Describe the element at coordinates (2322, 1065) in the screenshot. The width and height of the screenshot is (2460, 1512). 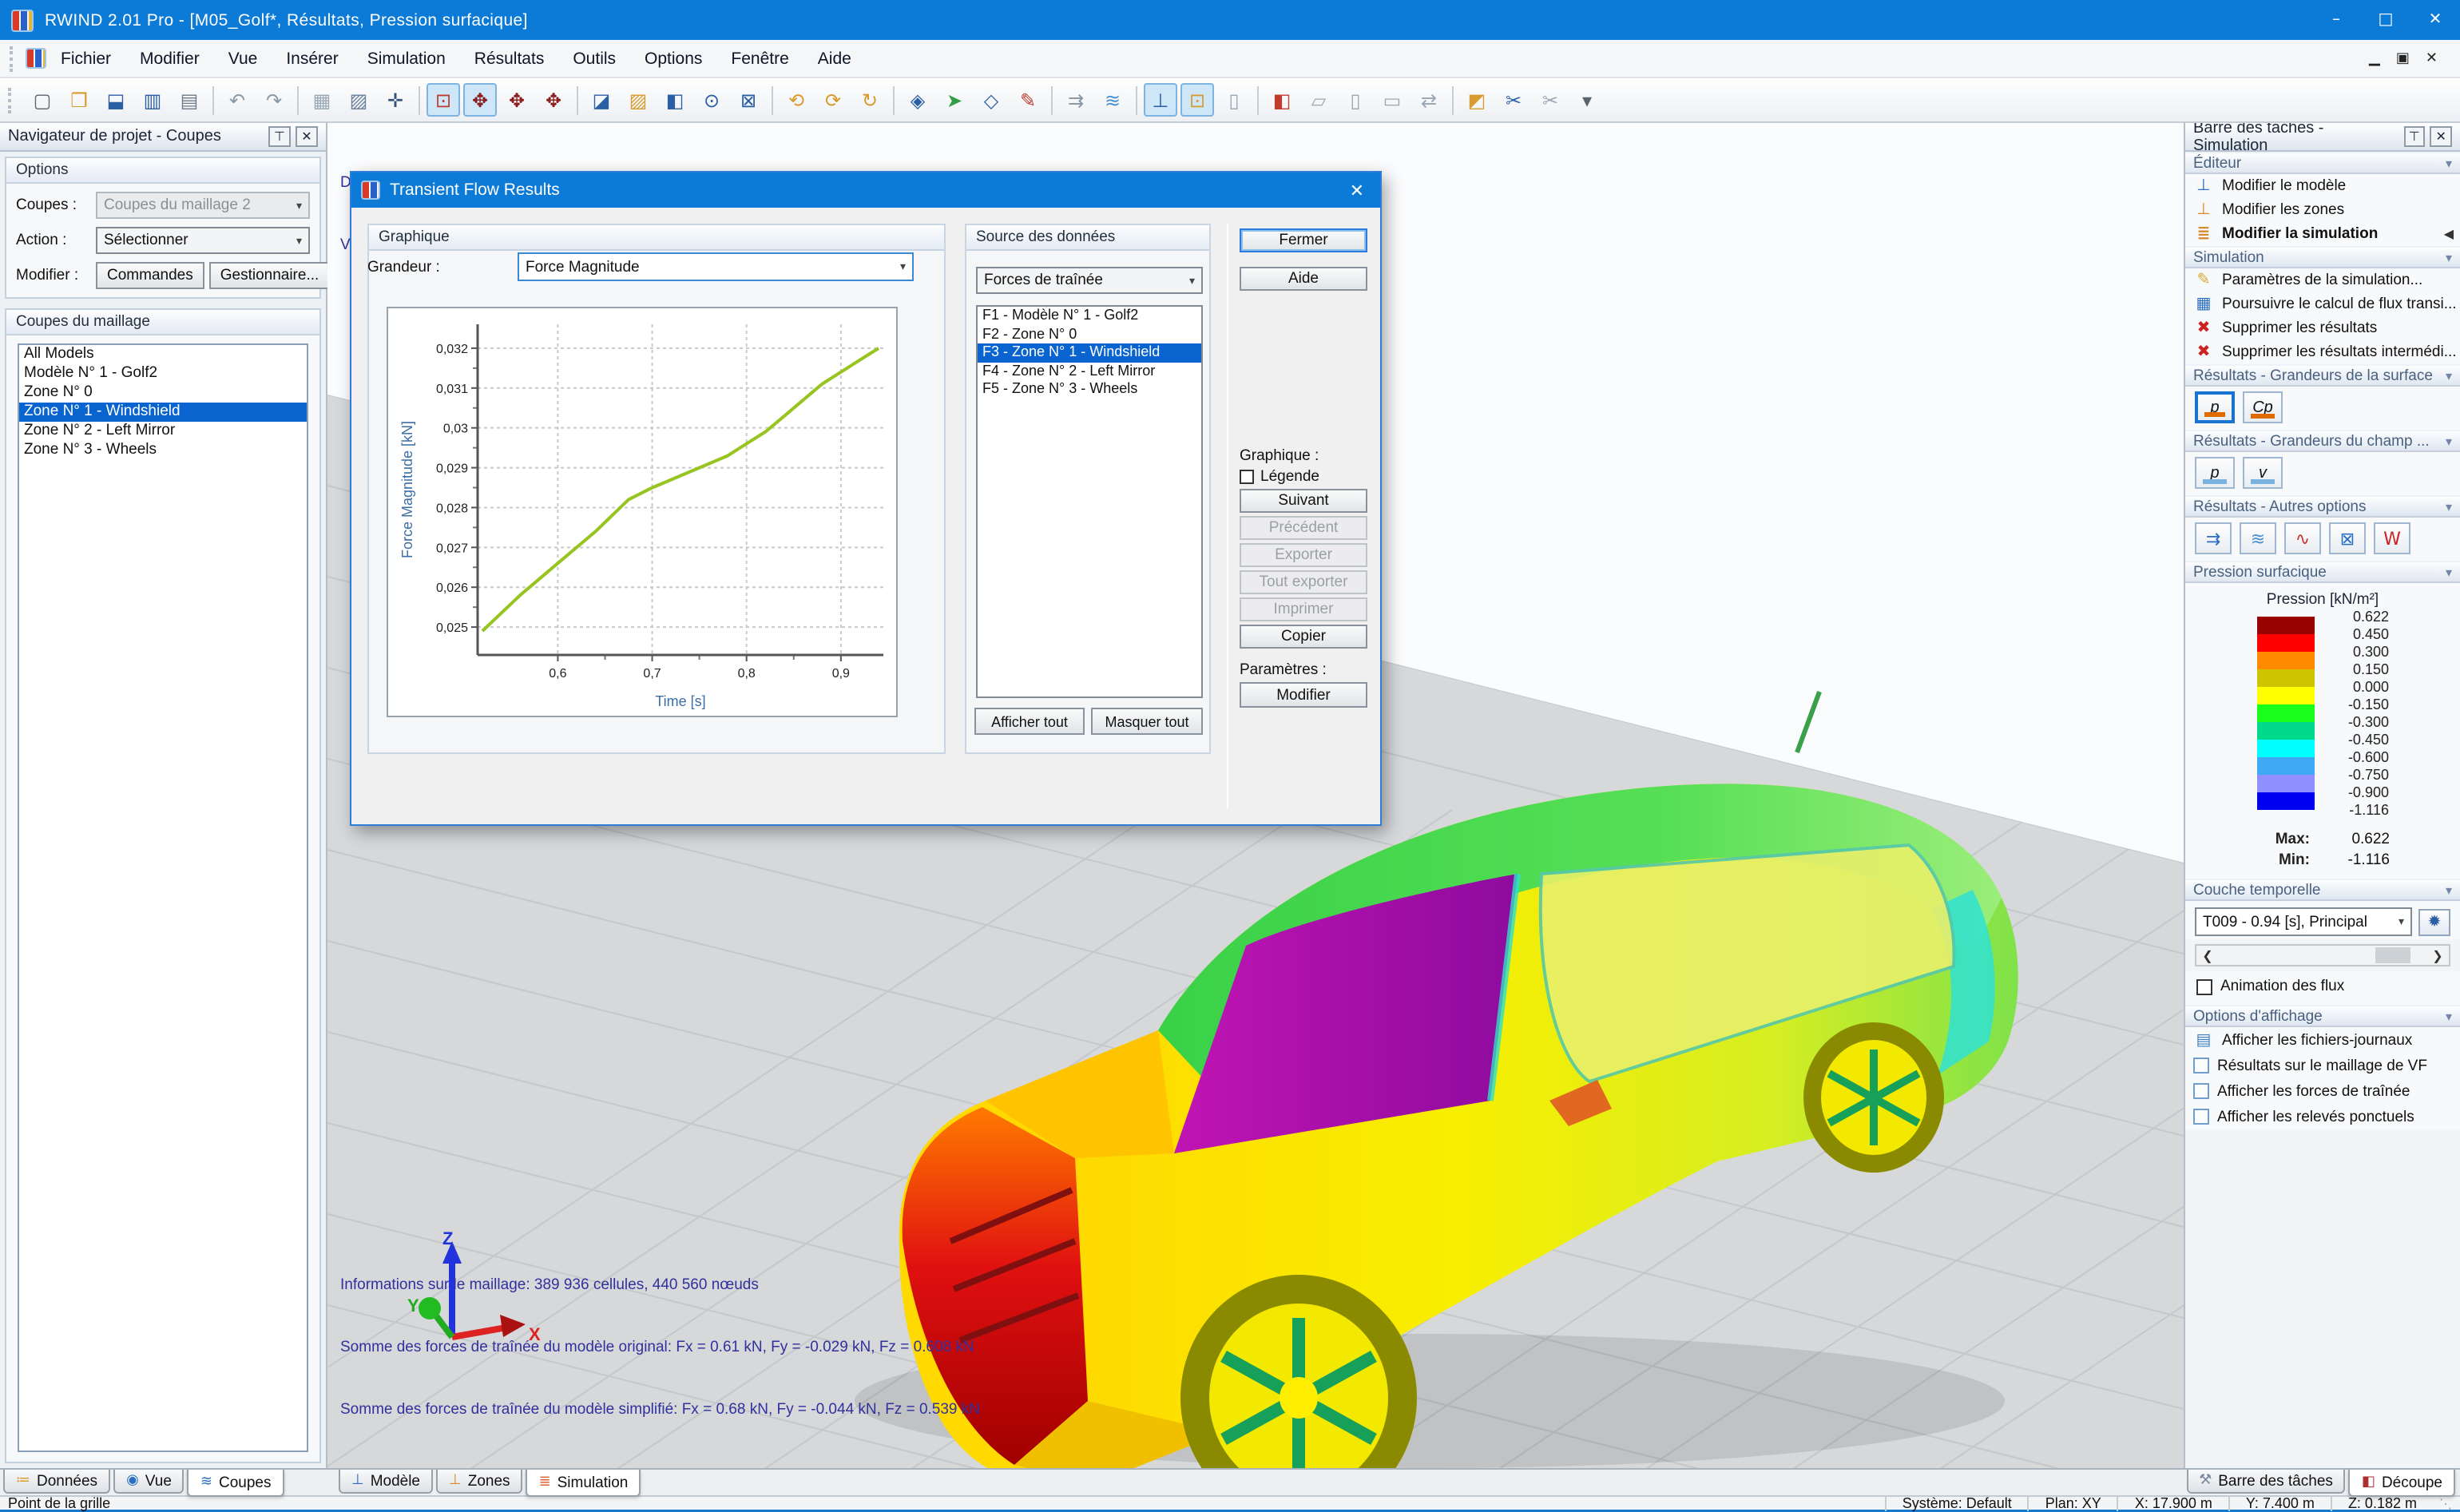
I see `vf-mesh-results-row: Résultats sur le maillage de VF` at that location.